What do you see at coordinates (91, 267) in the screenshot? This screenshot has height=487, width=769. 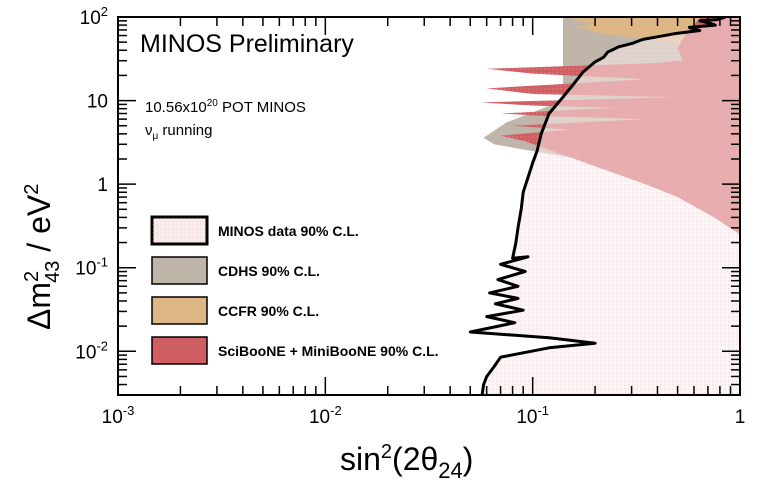 I see `y-tick-label: 10⁻¹` at bounding box center [91, 267].